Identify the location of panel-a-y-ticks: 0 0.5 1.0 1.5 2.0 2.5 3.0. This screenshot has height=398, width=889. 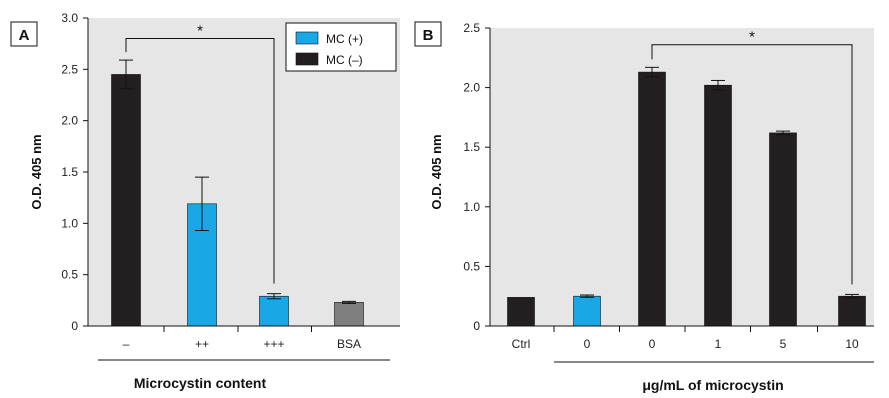
(74, 172).